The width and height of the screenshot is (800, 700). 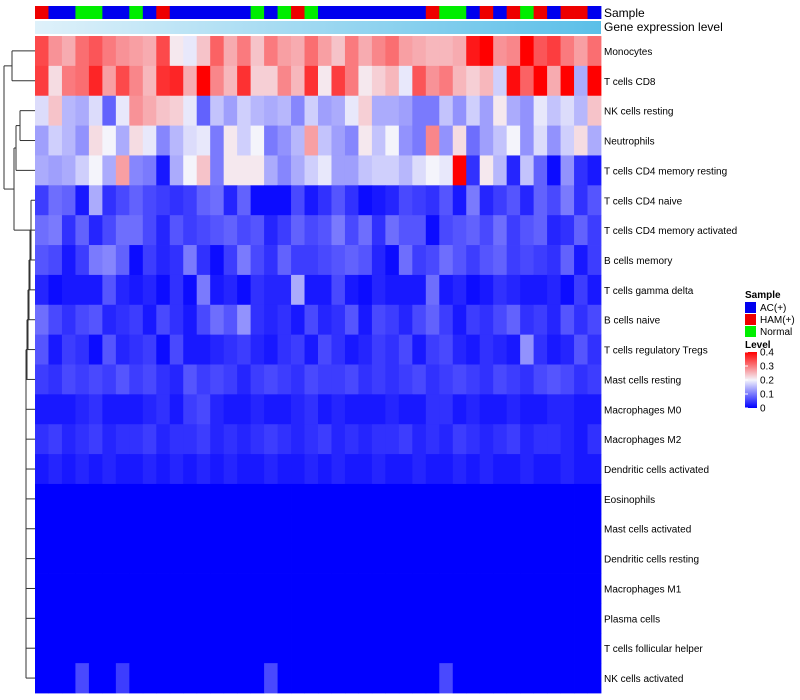 I want to click on row-label: Dendritic cells resting, so click(x=651, y=560).